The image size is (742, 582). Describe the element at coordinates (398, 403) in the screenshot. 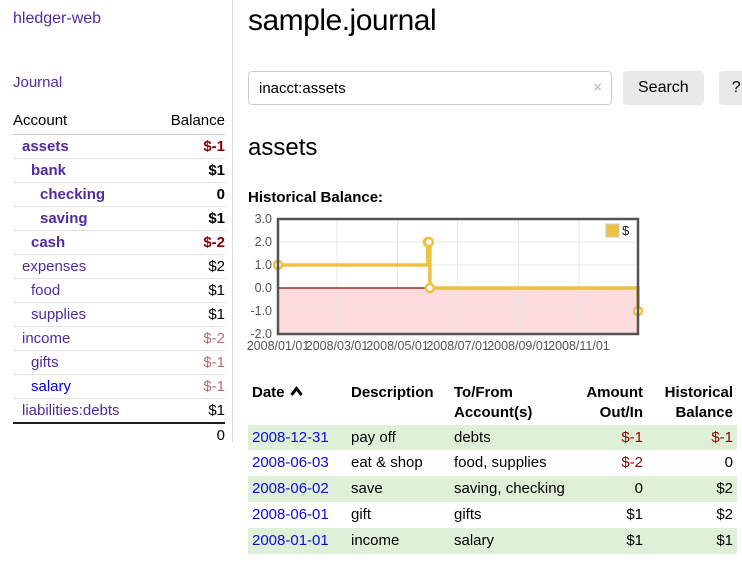

I see `register-column-header: Description` at that location.